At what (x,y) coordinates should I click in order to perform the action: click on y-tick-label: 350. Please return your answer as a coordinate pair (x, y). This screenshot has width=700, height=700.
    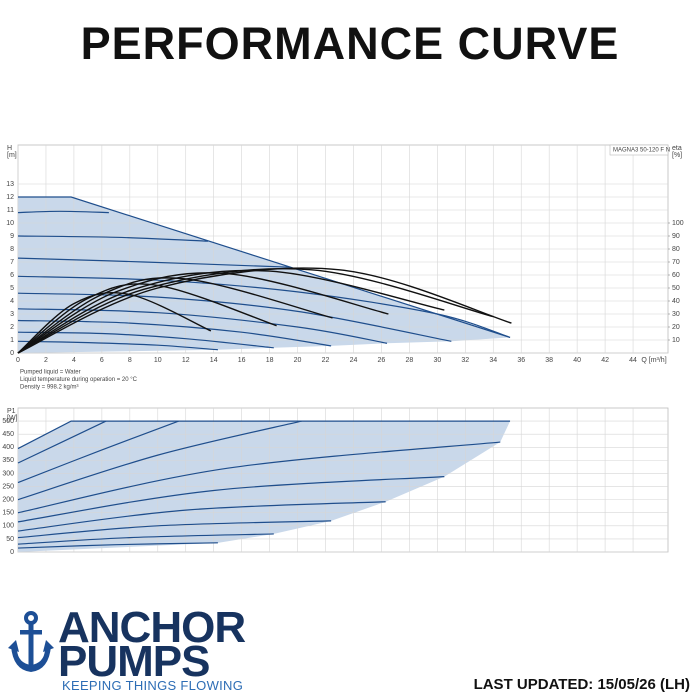
    Looking at the image, I should click on (8, 460).